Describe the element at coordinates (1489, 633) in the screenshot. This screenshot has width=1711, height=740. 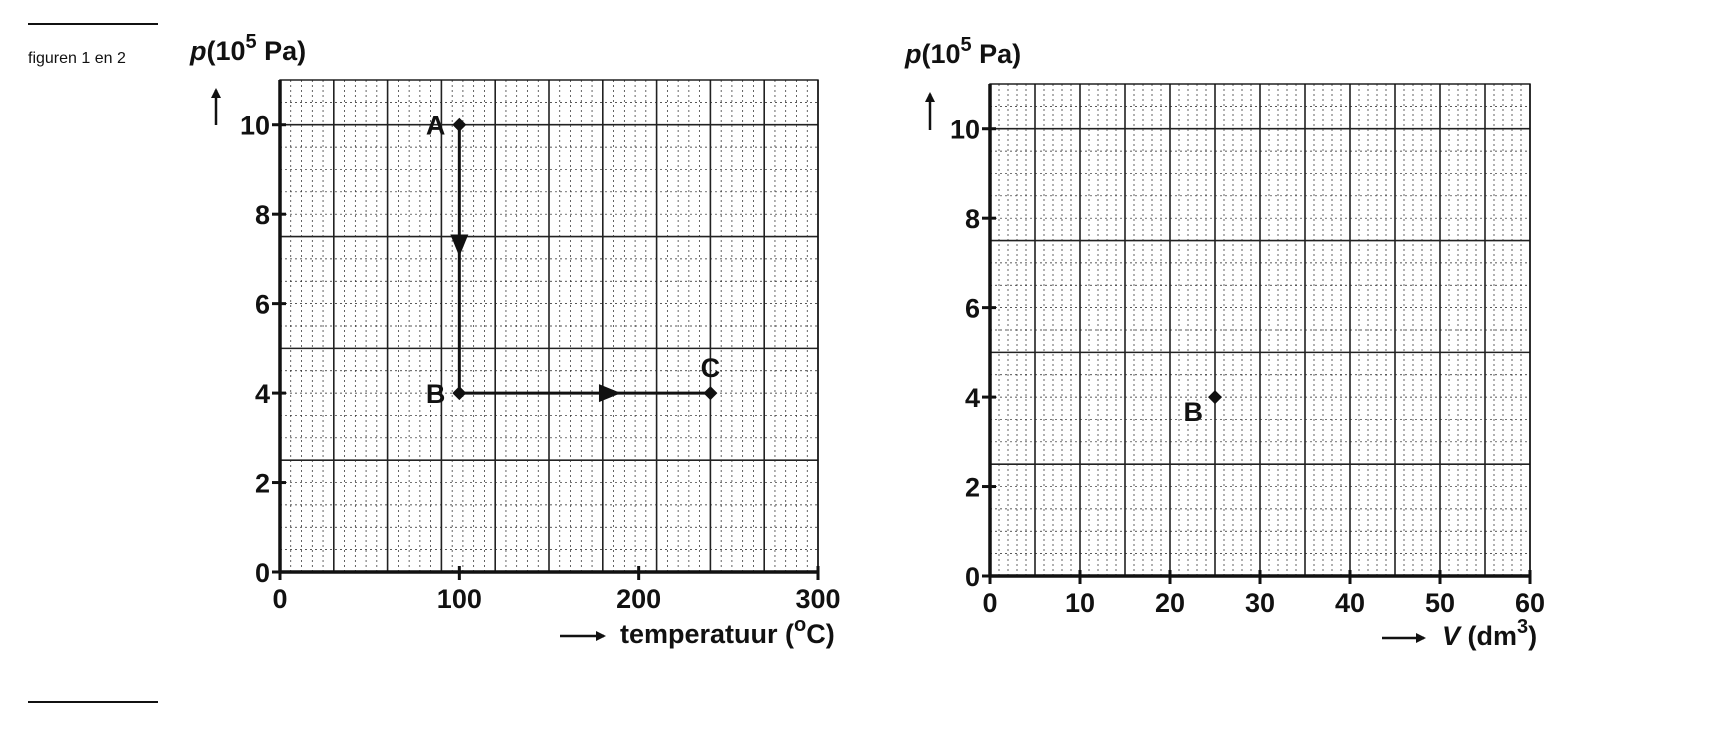
I see `x-axis-label: V (dm3)` at that location.